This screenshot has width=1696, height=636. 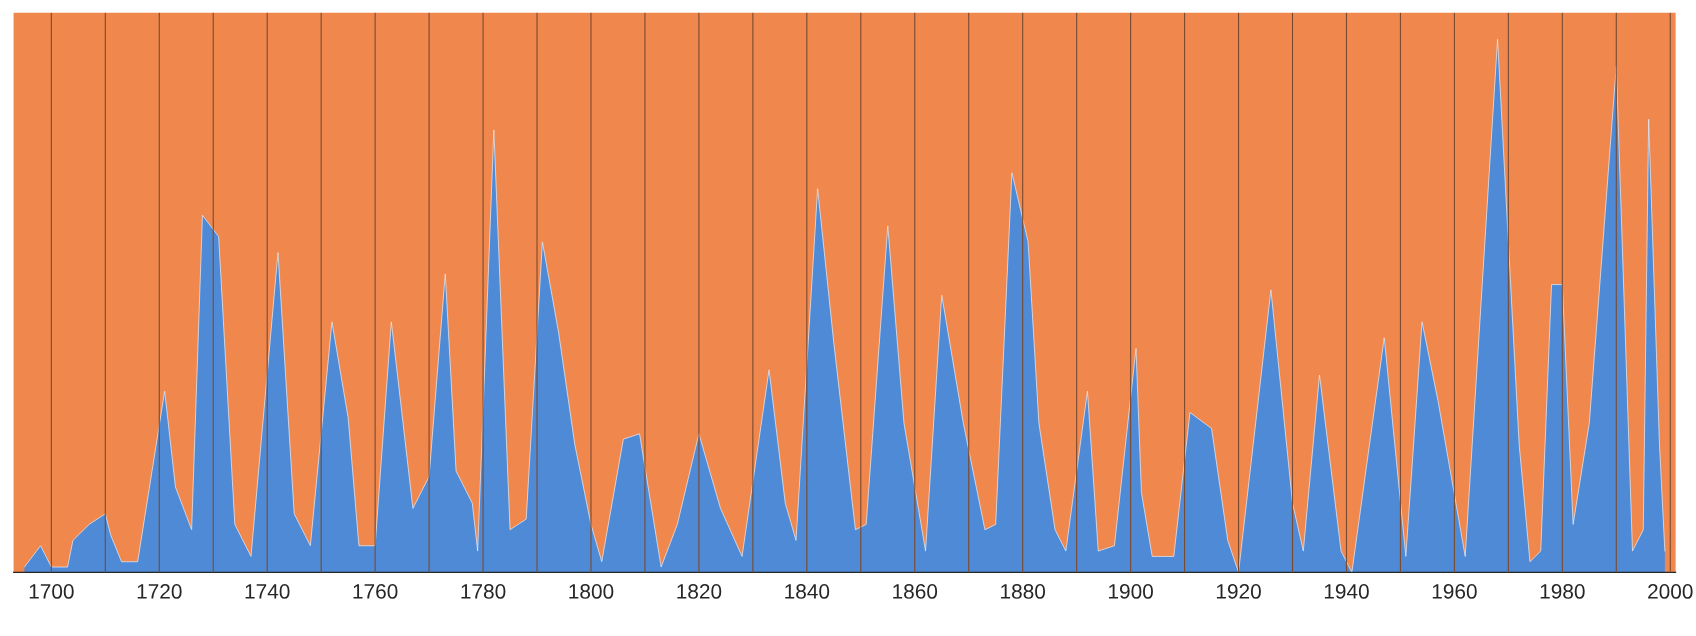 I want to click on x-tick-label: 1920, so click(x=1238, y=591).